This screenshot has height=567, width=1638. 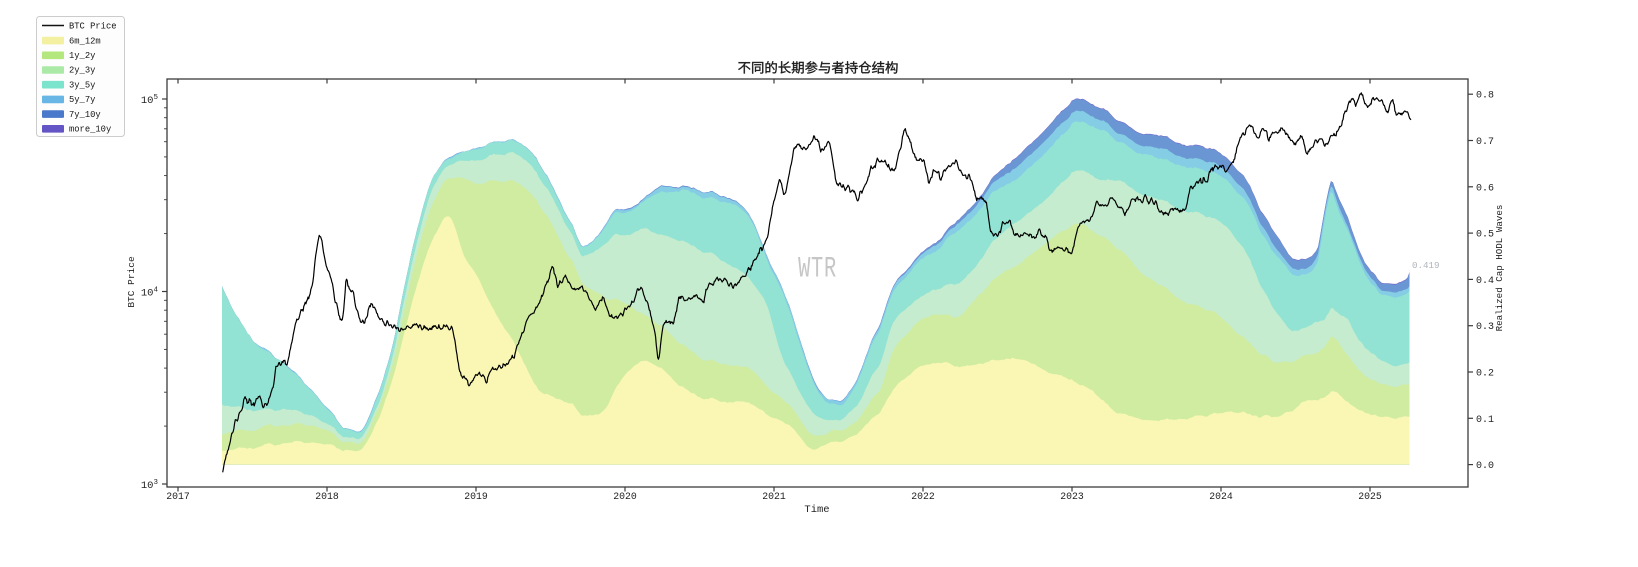 I want to click on svg-text: 0.4, so click(x=1485, y=281).